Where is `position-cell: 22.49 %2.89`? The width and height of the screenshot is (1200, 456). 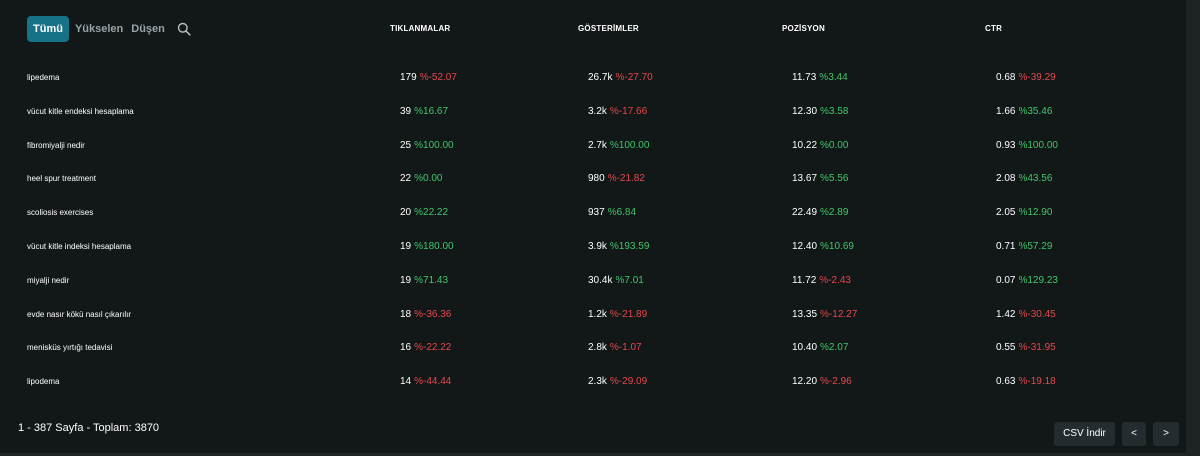
position-cell: 22.49 %2.89 is located at coordinates (820, 213).